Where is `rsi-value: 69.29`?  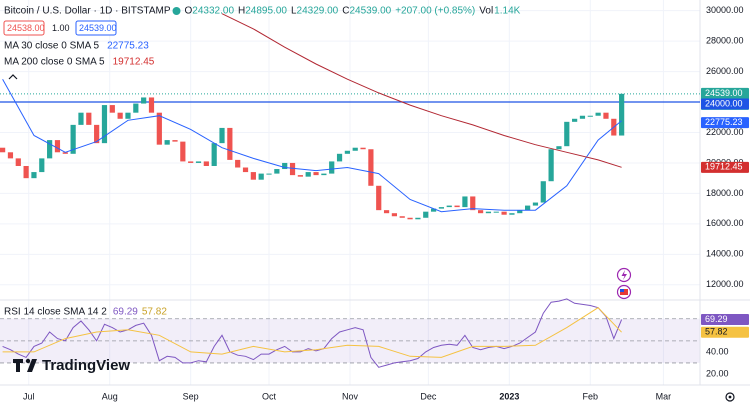
rsi-value: 69.29 is located at coordinates (125, 312).